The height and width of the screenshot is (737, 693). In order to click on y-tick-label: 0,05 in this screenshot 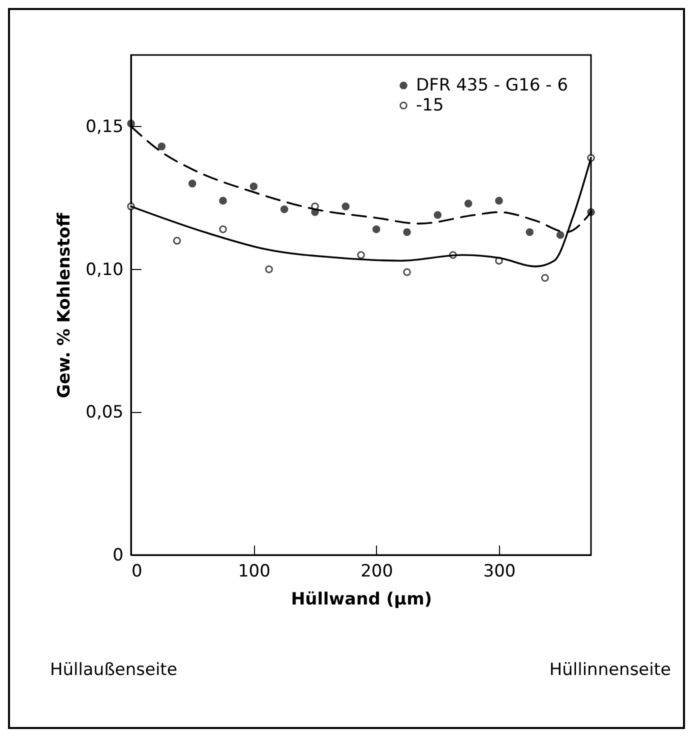, I will do `click(105, 412)`.